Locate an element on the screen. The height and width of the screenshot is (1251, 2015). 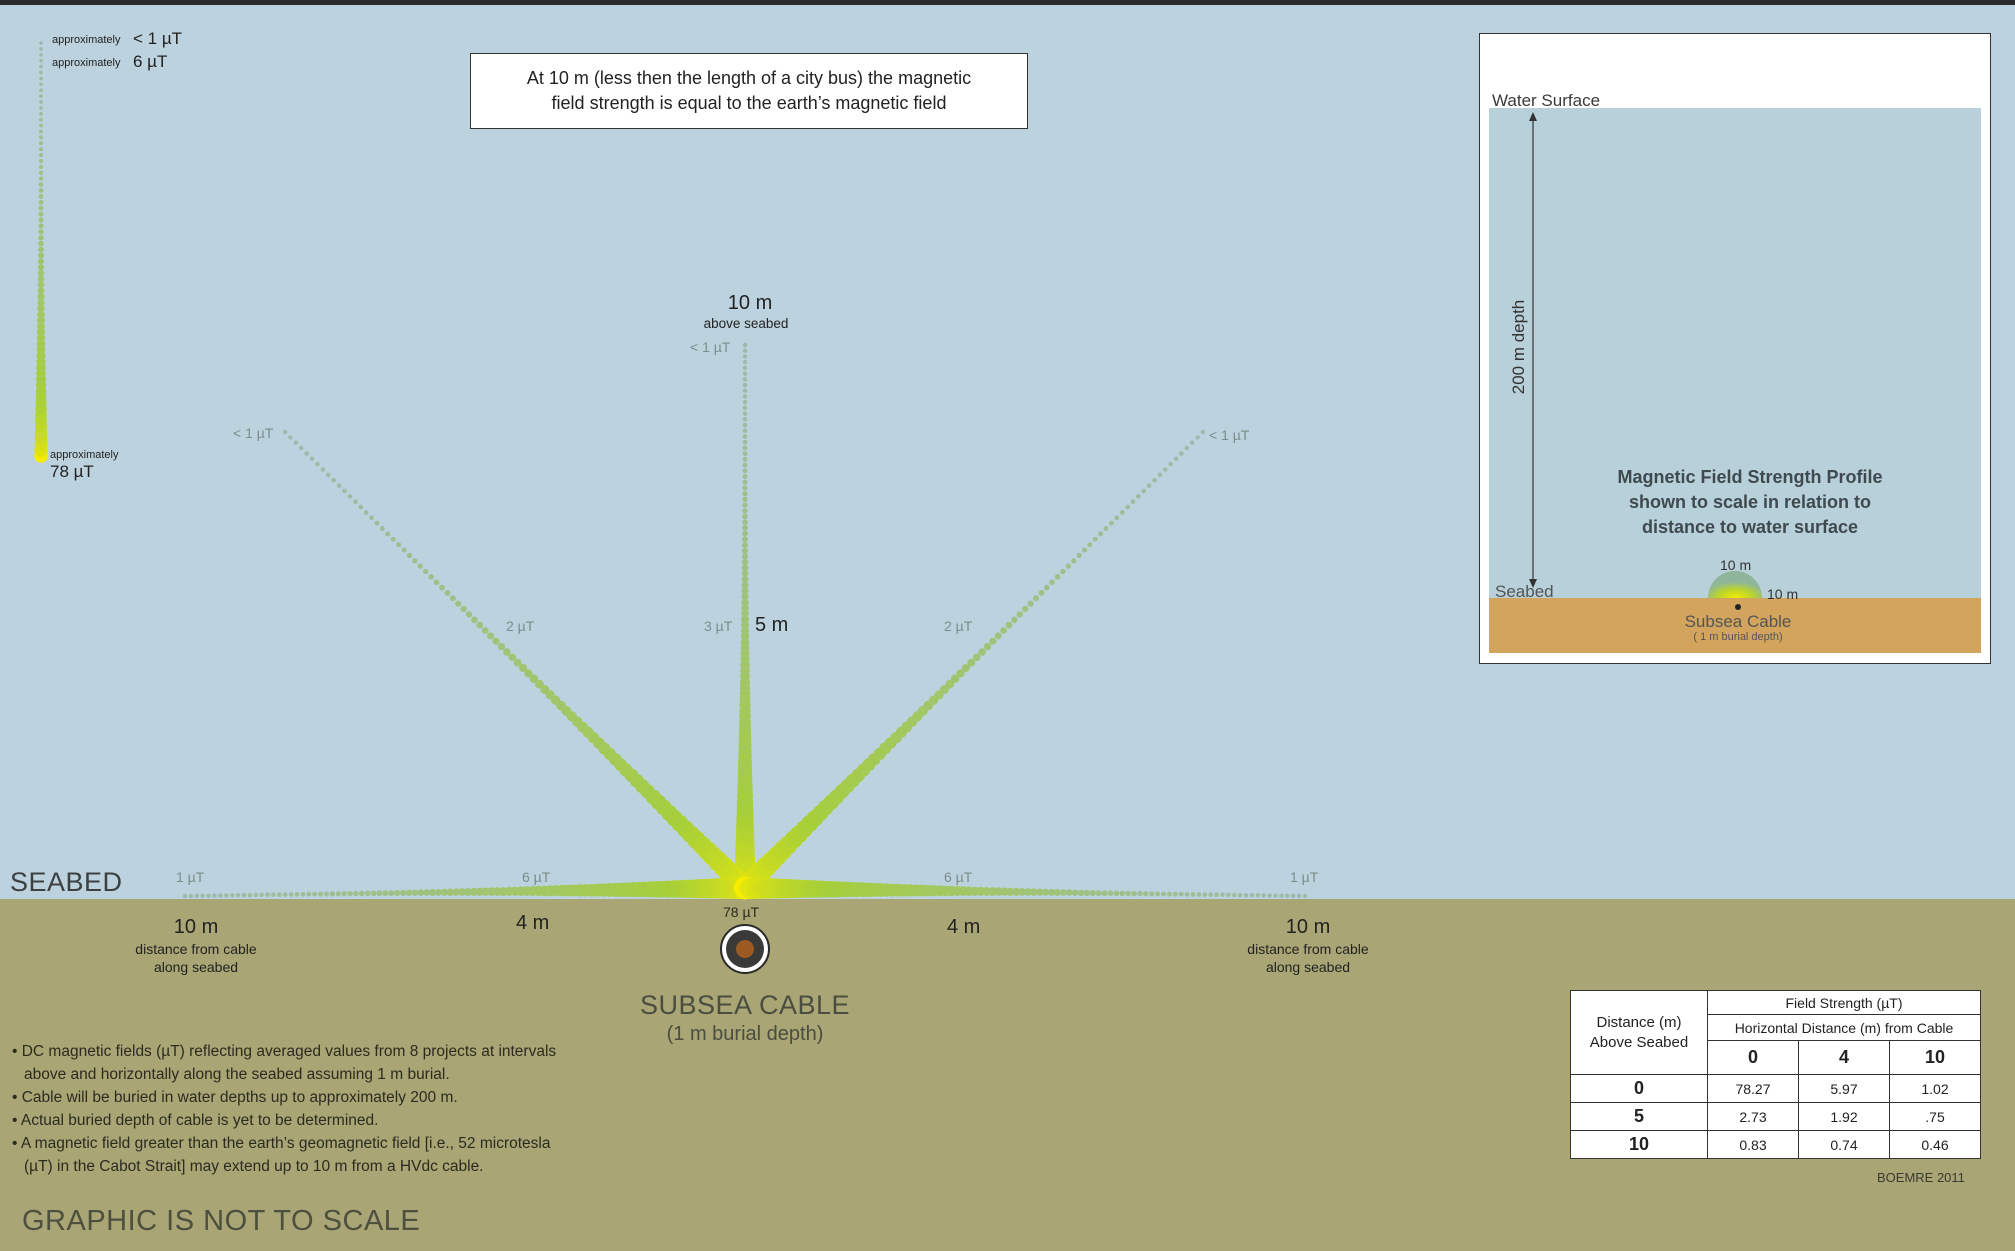
table-row: 10 0.83 0.74 0.46 is located at coordinates (1776, 1145).